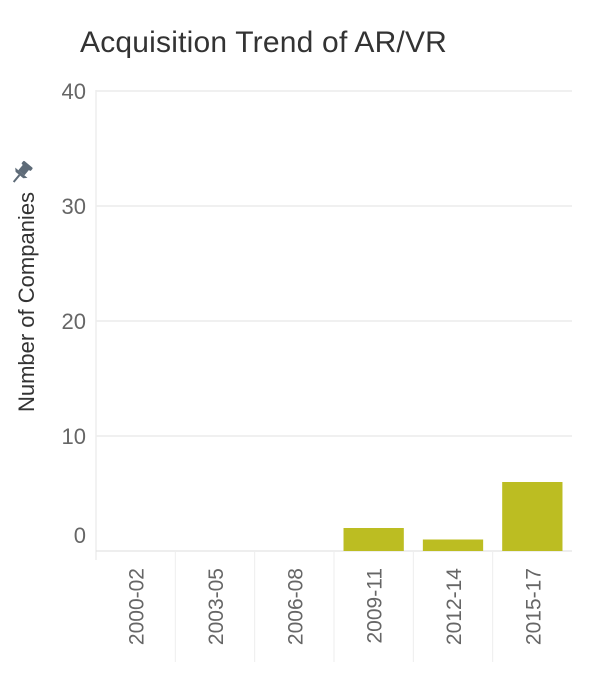 Image resolution: width=600 pixels, height=690 pixels. I want to click on y-tick-label: 30, so click(74, 206).